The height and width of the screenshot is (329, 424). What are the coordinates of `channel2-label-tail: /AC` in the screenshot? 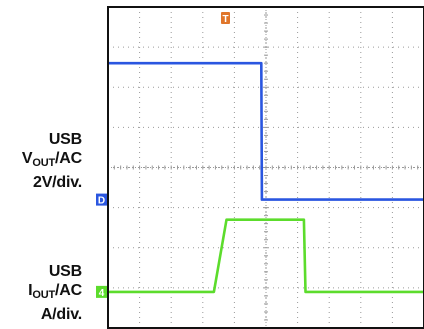 It's located at (68, 290).